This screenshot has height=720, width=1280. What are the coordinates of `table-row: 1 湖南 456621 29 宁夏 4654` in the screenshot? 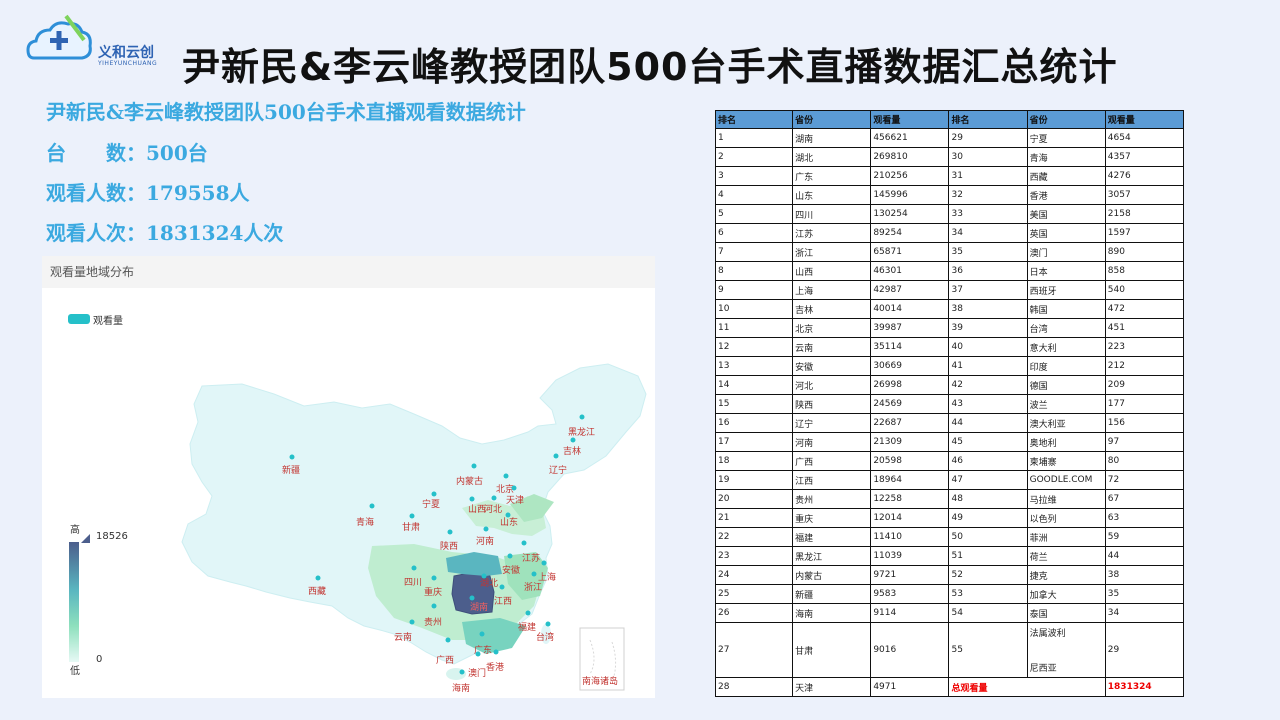 It's located at (949, 138).